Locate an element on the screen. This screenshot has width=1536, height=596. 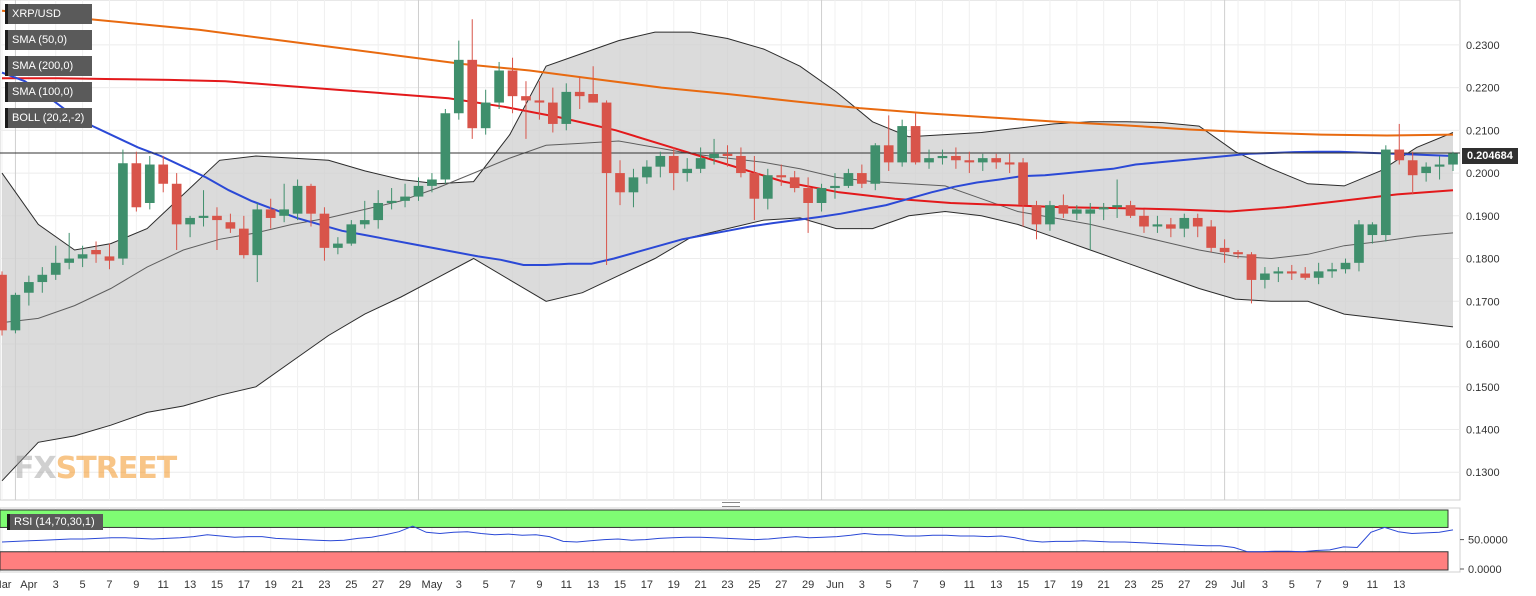
y-tick-label: 0.2300 is located at coordinates (1483, 46).